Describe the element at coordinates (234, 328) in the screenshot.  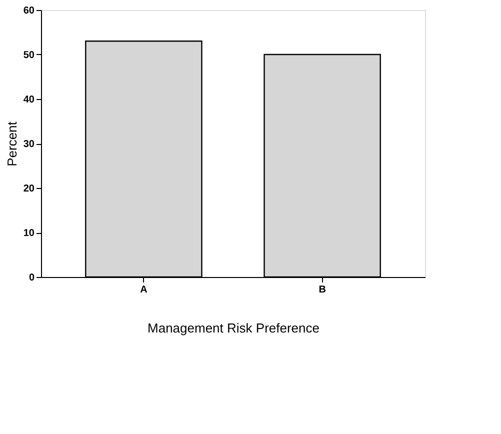
I see `x-axis-title: Management Risk Preference` at that location.